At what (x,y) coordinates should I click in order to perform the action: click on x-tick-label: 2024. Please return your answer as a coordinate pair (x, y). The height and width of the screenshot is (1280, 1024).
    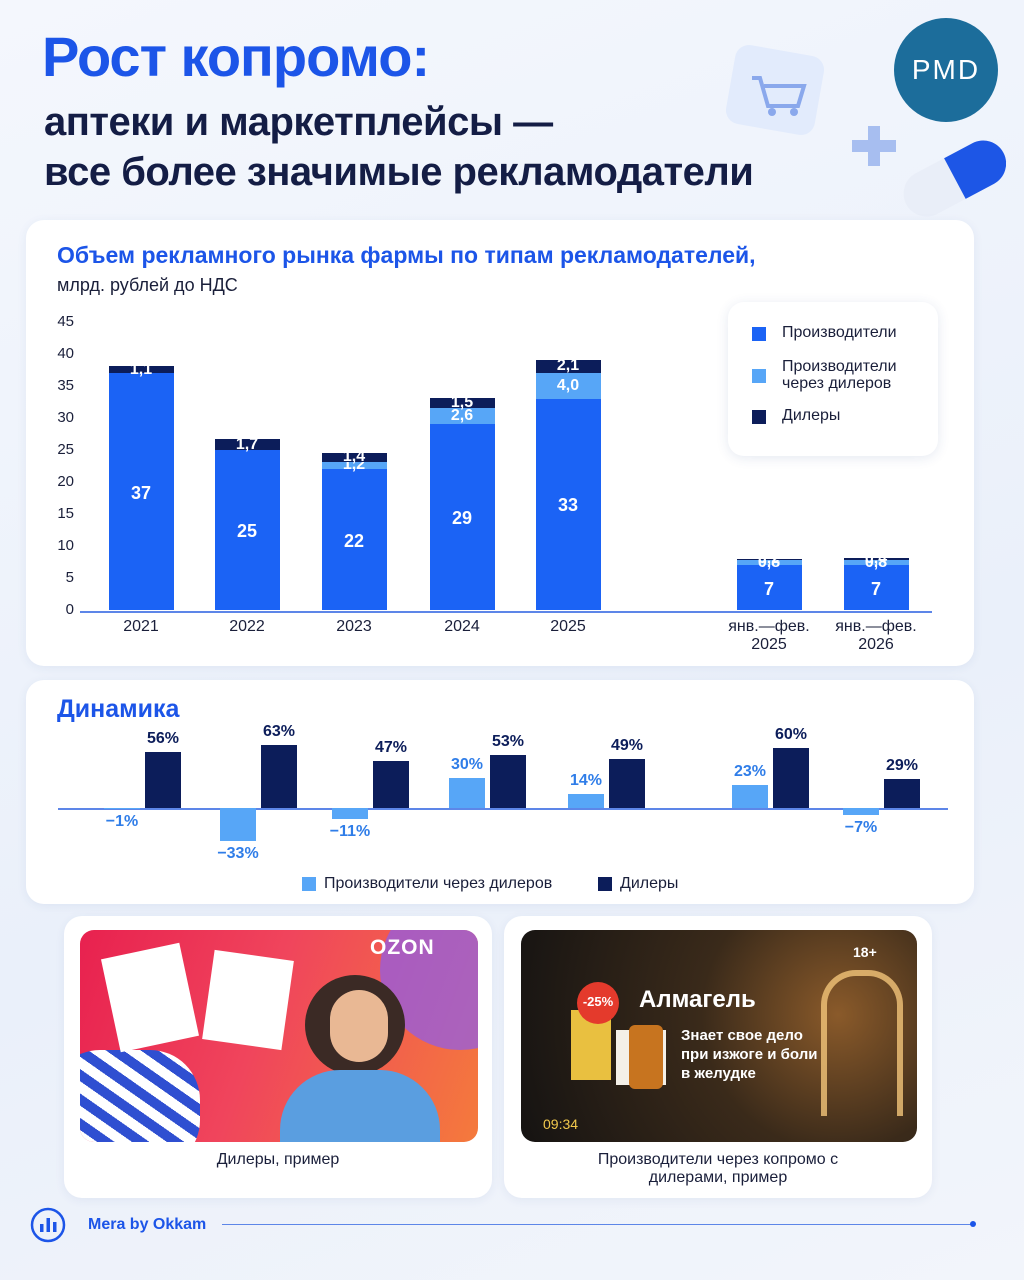
    Looking at the image, I should click on (462, 626).